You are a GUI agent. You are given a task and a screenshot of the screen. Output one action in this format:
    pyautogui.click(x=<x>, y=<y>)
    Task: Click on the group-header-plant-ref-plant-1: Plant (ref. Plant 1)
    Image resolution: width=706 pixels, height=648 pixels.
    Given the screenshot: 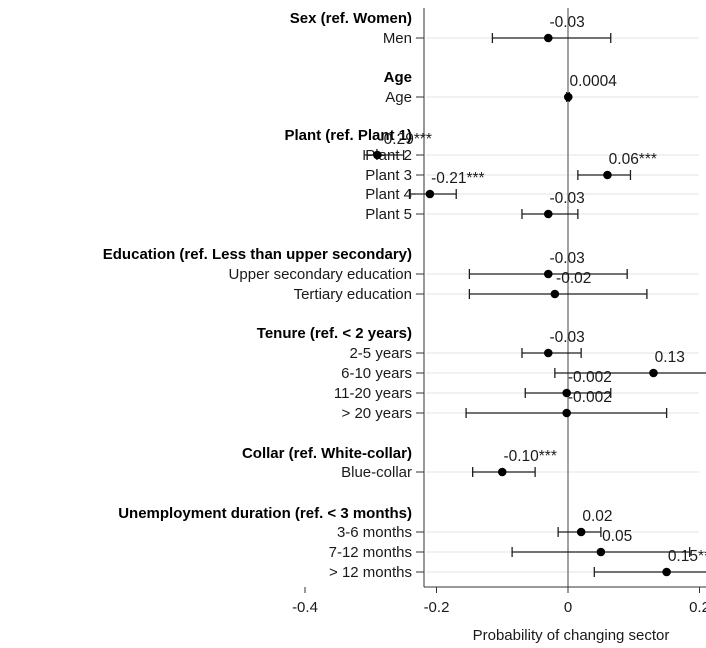 What is the action you would take?
    pyautogui.click(x=348, y=135)
    